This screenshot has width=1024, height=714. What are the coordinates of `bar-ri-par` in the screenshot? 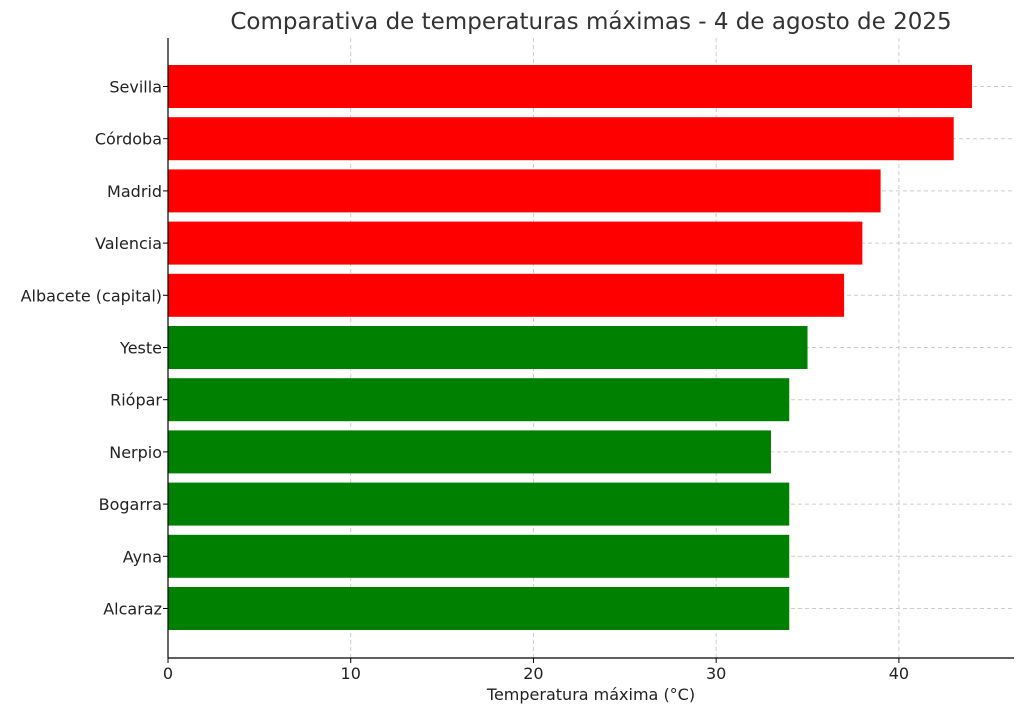 It's located at (479, 400).